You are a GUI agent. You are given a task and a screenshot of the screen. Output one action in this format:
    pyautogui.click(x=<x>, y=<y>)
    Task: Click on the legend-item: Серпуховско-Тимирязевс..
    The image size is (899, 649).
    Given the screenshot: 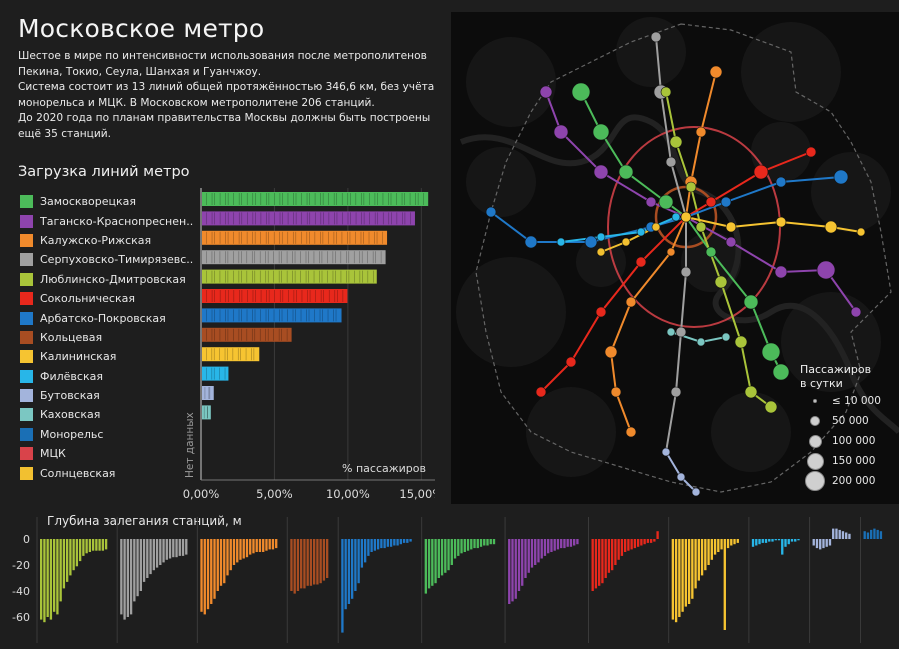 What is the action you would take?
    pyautogui.click(x=109, y=259)
    